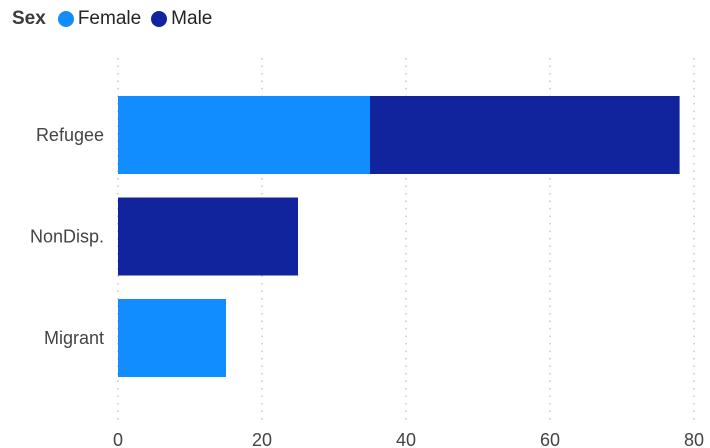  What do you see at coordinates (70, 135) in the screenshot?
I see `category-label-refugee: Refugee` at bounding box center [70, 135].